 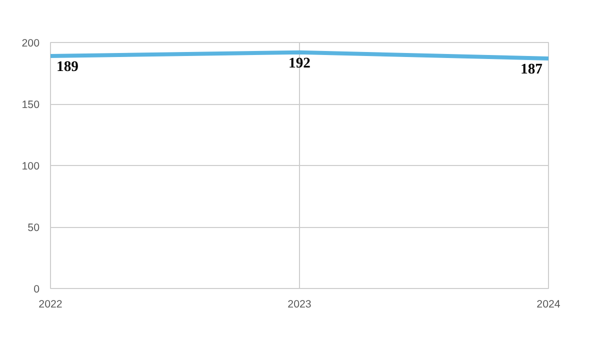 What do you see at coordinates (300, 304) in the screenshot?
I see `x-tick-label: 2023` at bounding box center [300, 304].